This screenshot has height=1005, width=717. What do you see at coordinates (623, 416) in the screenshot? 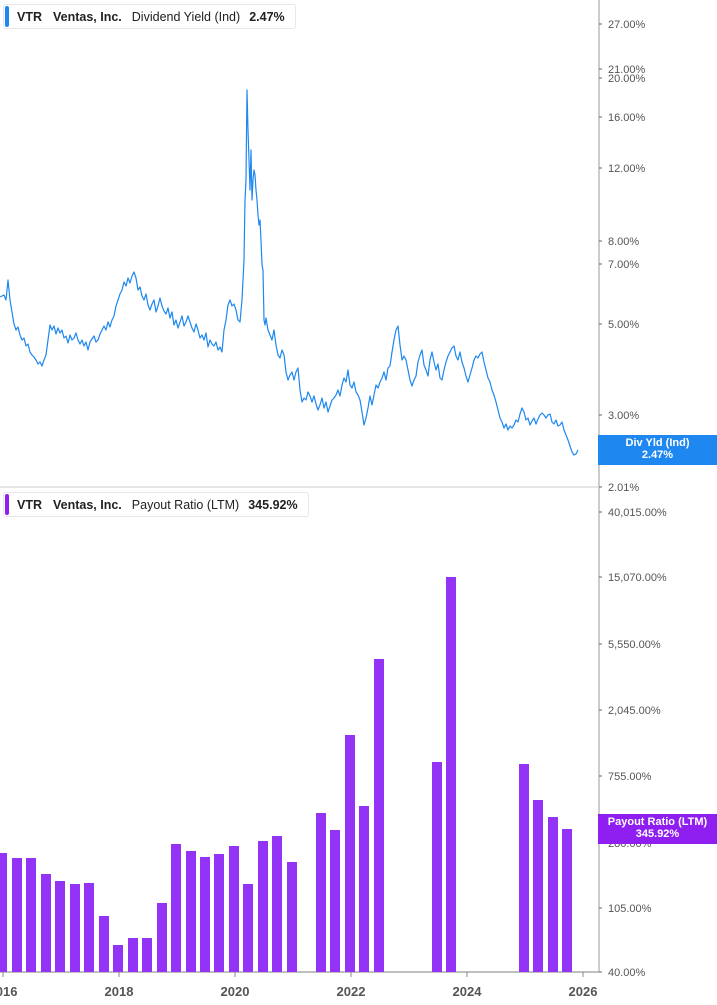
I see `svg-text: 3.00%` at bounding box center [623, 416].